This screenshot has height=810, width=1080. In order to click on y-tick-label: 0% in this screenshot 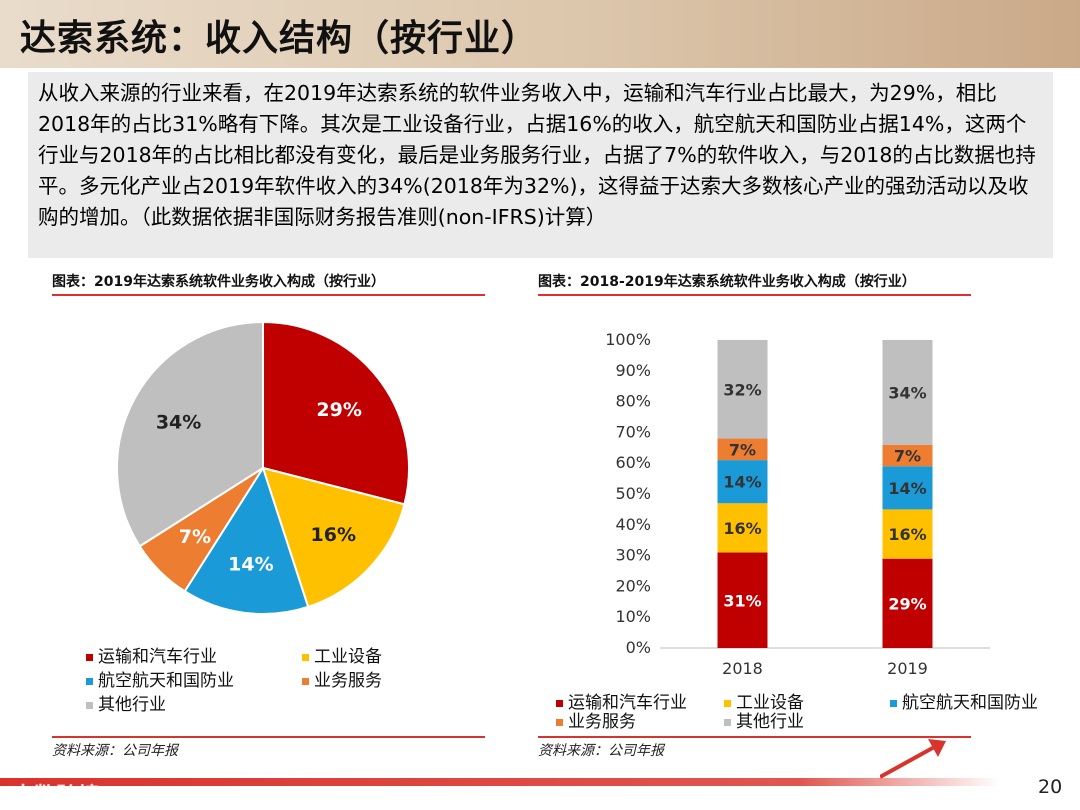, I will do `click(638, 647)`.